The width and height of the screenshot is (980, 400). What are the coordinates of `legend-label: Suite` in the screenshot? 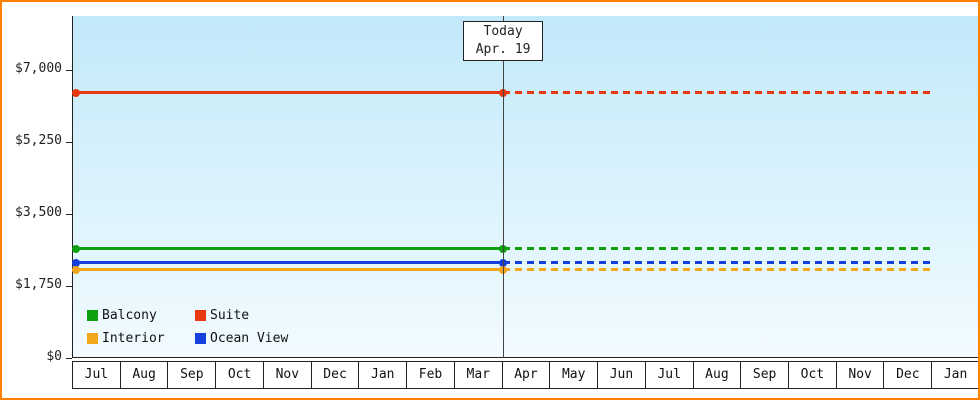 It's located at (230, 315).